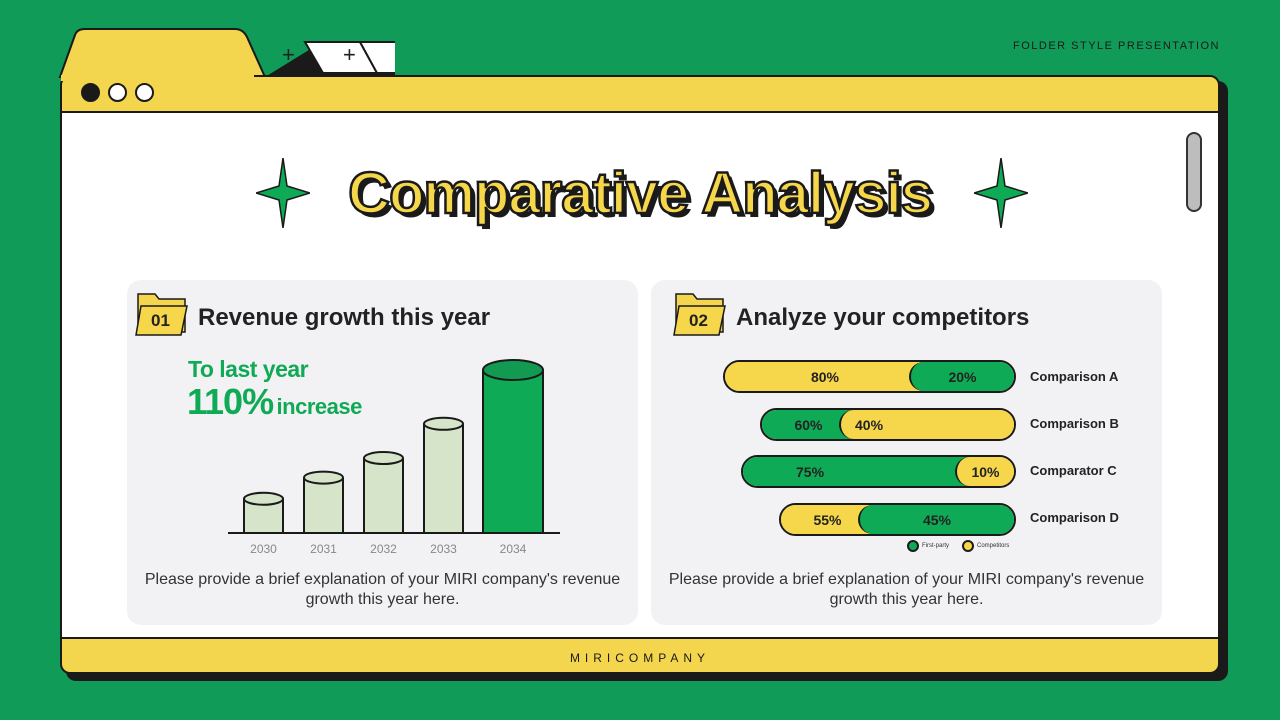 The image size is (1280, 720). I want to click on legend-label: Competitors, so click(993, 546).